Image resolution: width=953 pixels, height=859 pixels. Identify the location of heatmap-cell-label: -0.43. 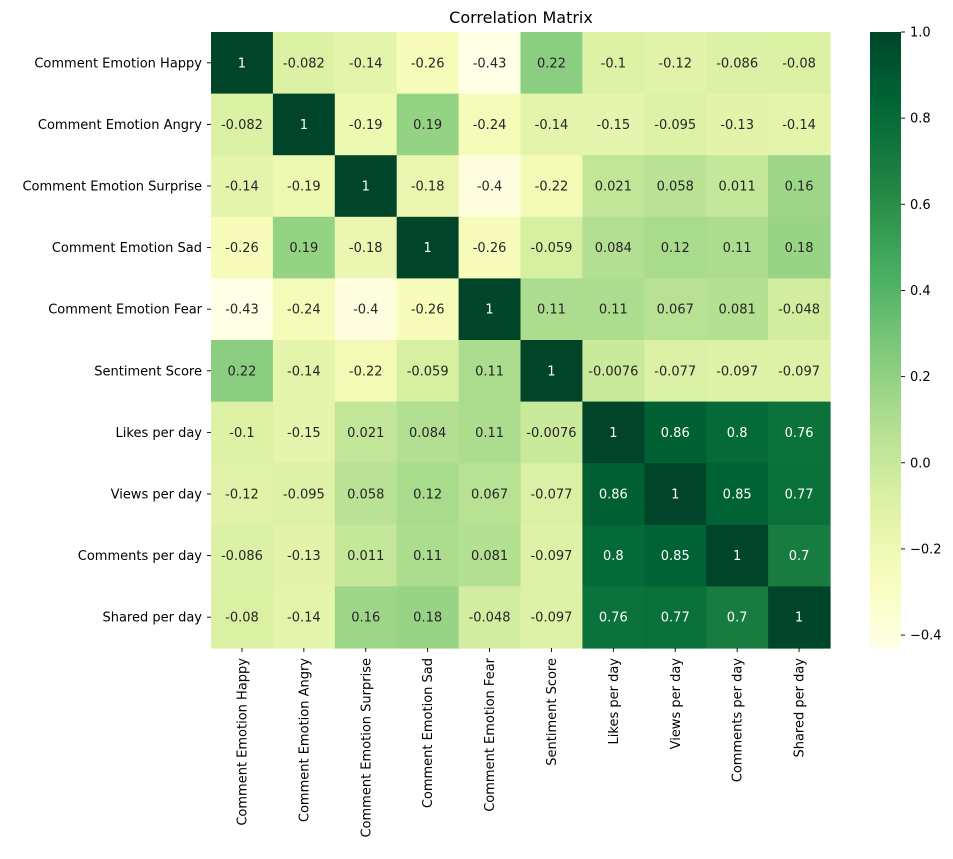
(242, 310).